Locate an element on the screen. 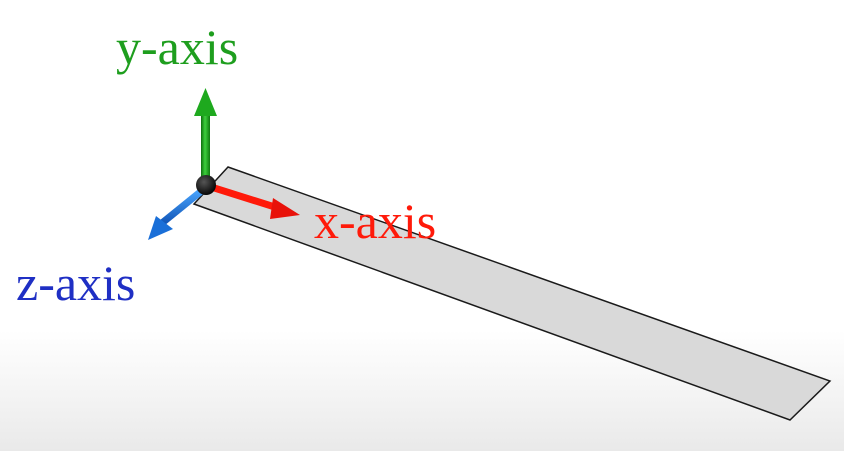 Image resolution: width=844 pixels, height=451 pixels. x-axis-arrow is located at coordinates (253, 200).